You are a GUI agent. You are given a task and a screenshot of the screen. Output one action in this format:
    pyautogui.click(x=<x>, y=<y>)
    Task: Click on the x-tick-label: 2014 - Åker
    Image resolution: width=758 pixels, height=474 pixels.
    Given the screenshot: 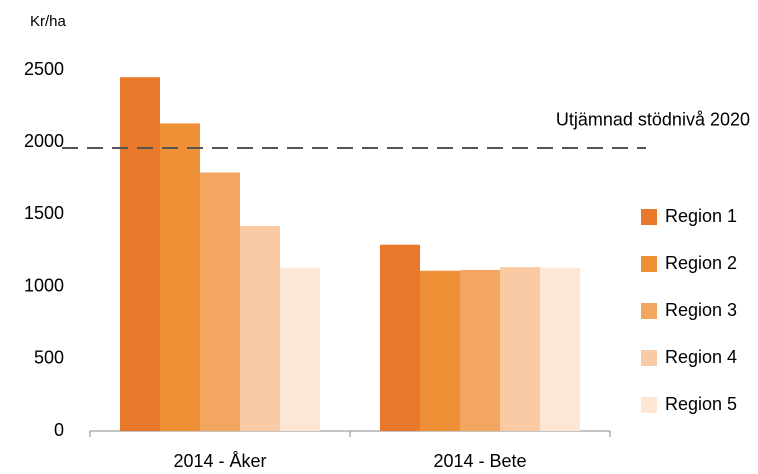 What is the action you would take?
    pyautogui.click(x=219, y=461)
    